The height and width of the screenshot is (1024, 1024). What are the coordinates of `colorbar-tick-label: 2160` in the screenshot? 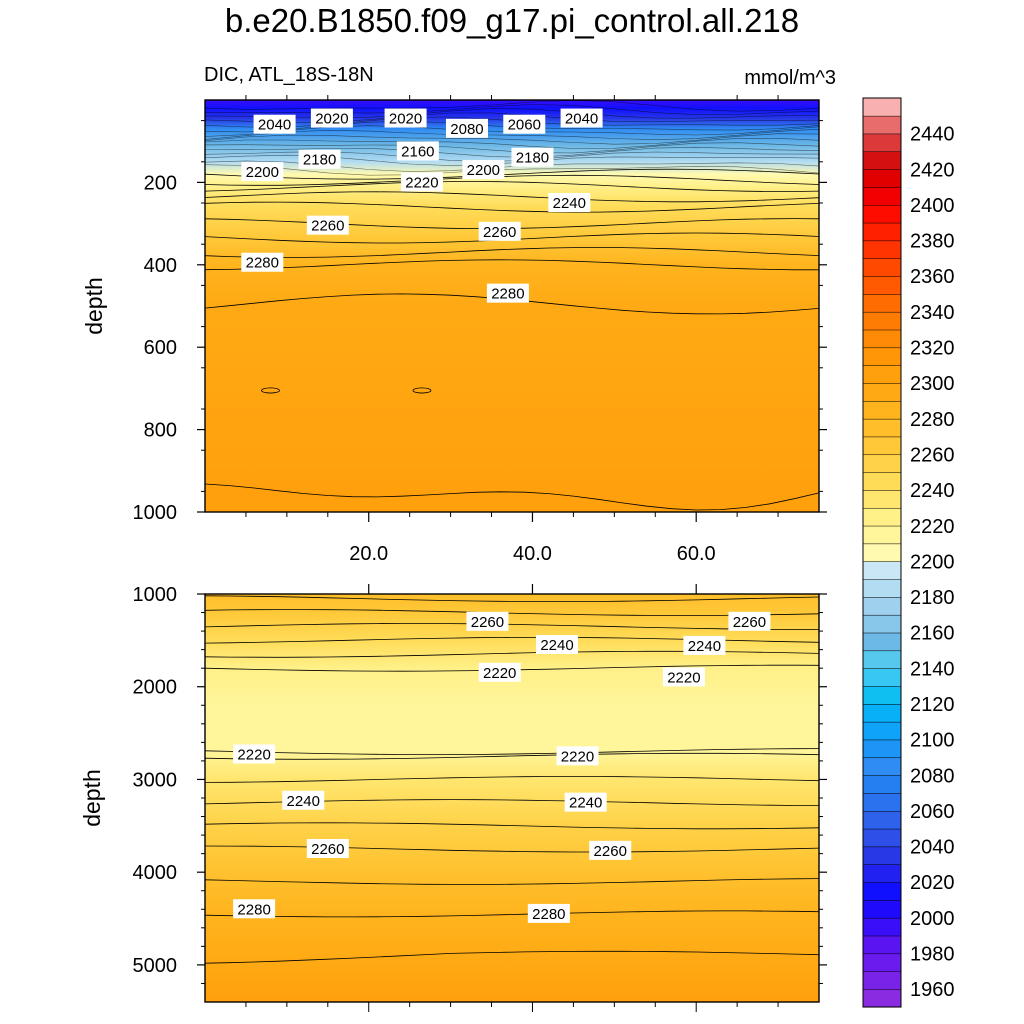 It's located at (932, 634).